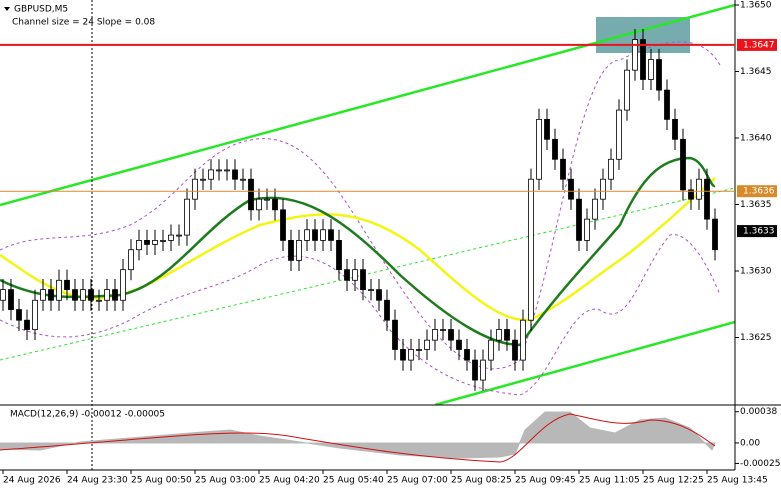 The width and height of the screenshot is (781, 489). What do you see at coordinates (481, 481) in the screenshot?
I see `x-tick-label: 25 Aug 08:25` at bounding box center [481, 481].